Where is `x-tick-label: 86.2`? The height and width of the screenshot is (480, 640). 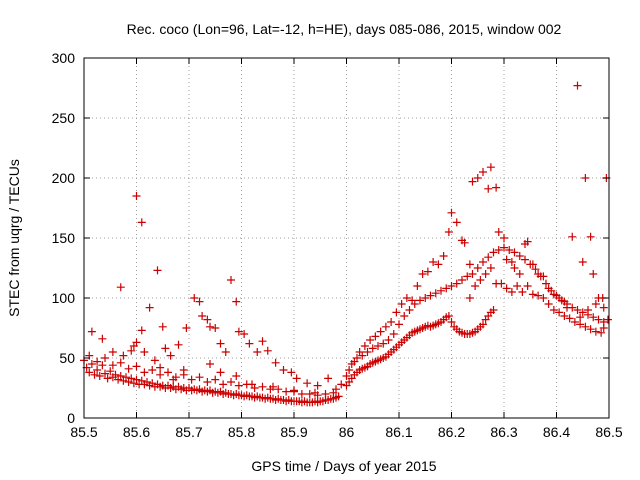 x-tick-label: 86.2 is located at coordinates (451, 432).